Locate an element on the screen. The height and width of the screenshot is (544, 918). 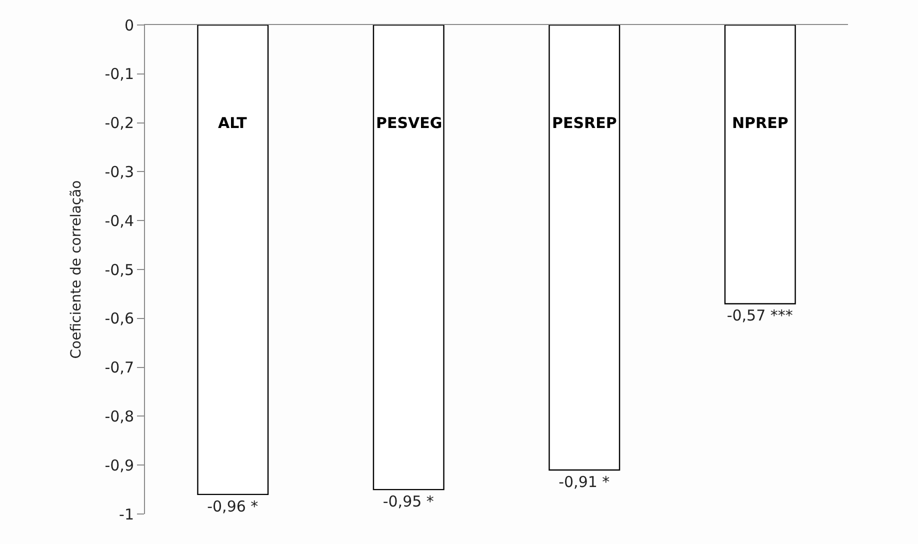
data-label: -0,95 * is located at coordinates (408, 501).